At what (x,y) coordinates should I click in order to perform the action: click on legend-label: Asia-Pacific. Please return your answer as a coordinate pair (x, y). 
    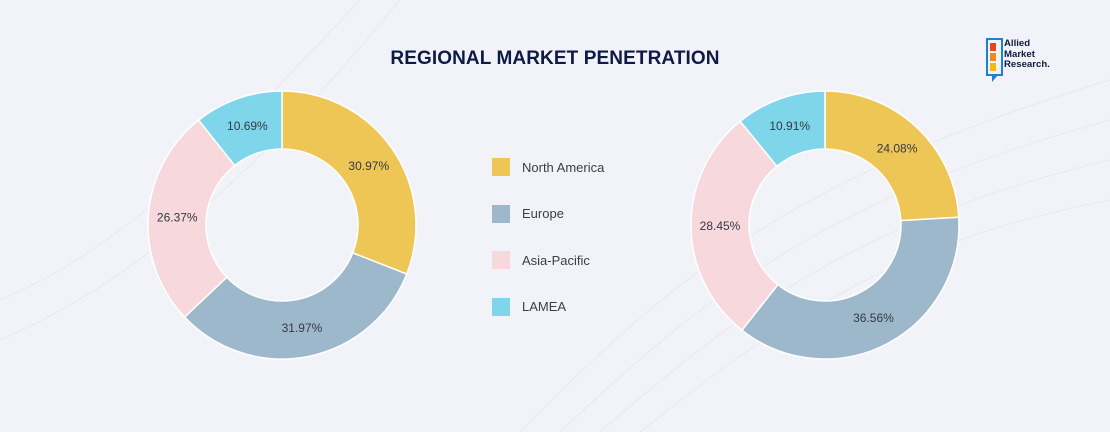
    Looking at the image, I should click on (556, 260).